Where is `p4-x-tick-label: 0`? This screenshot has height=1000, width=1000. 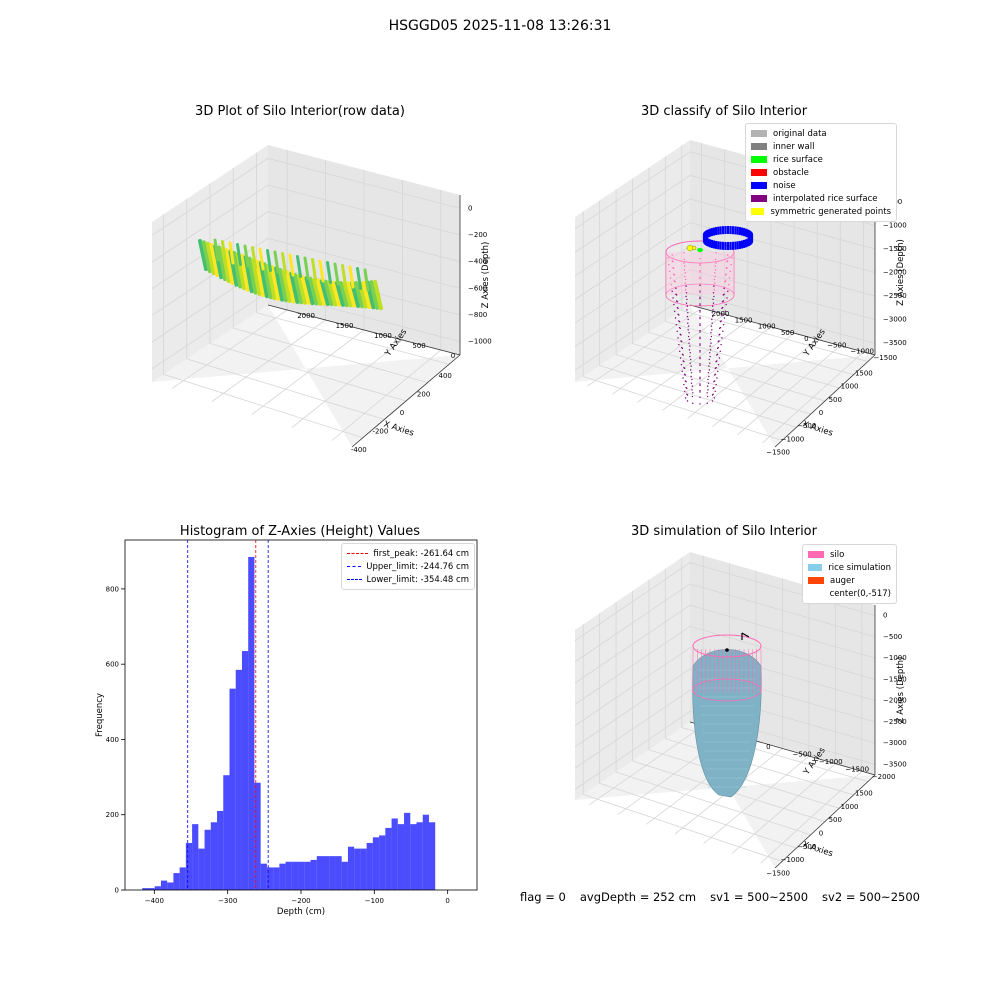
p4-x-tick-label: 0 is located at coordinates (821, 834).